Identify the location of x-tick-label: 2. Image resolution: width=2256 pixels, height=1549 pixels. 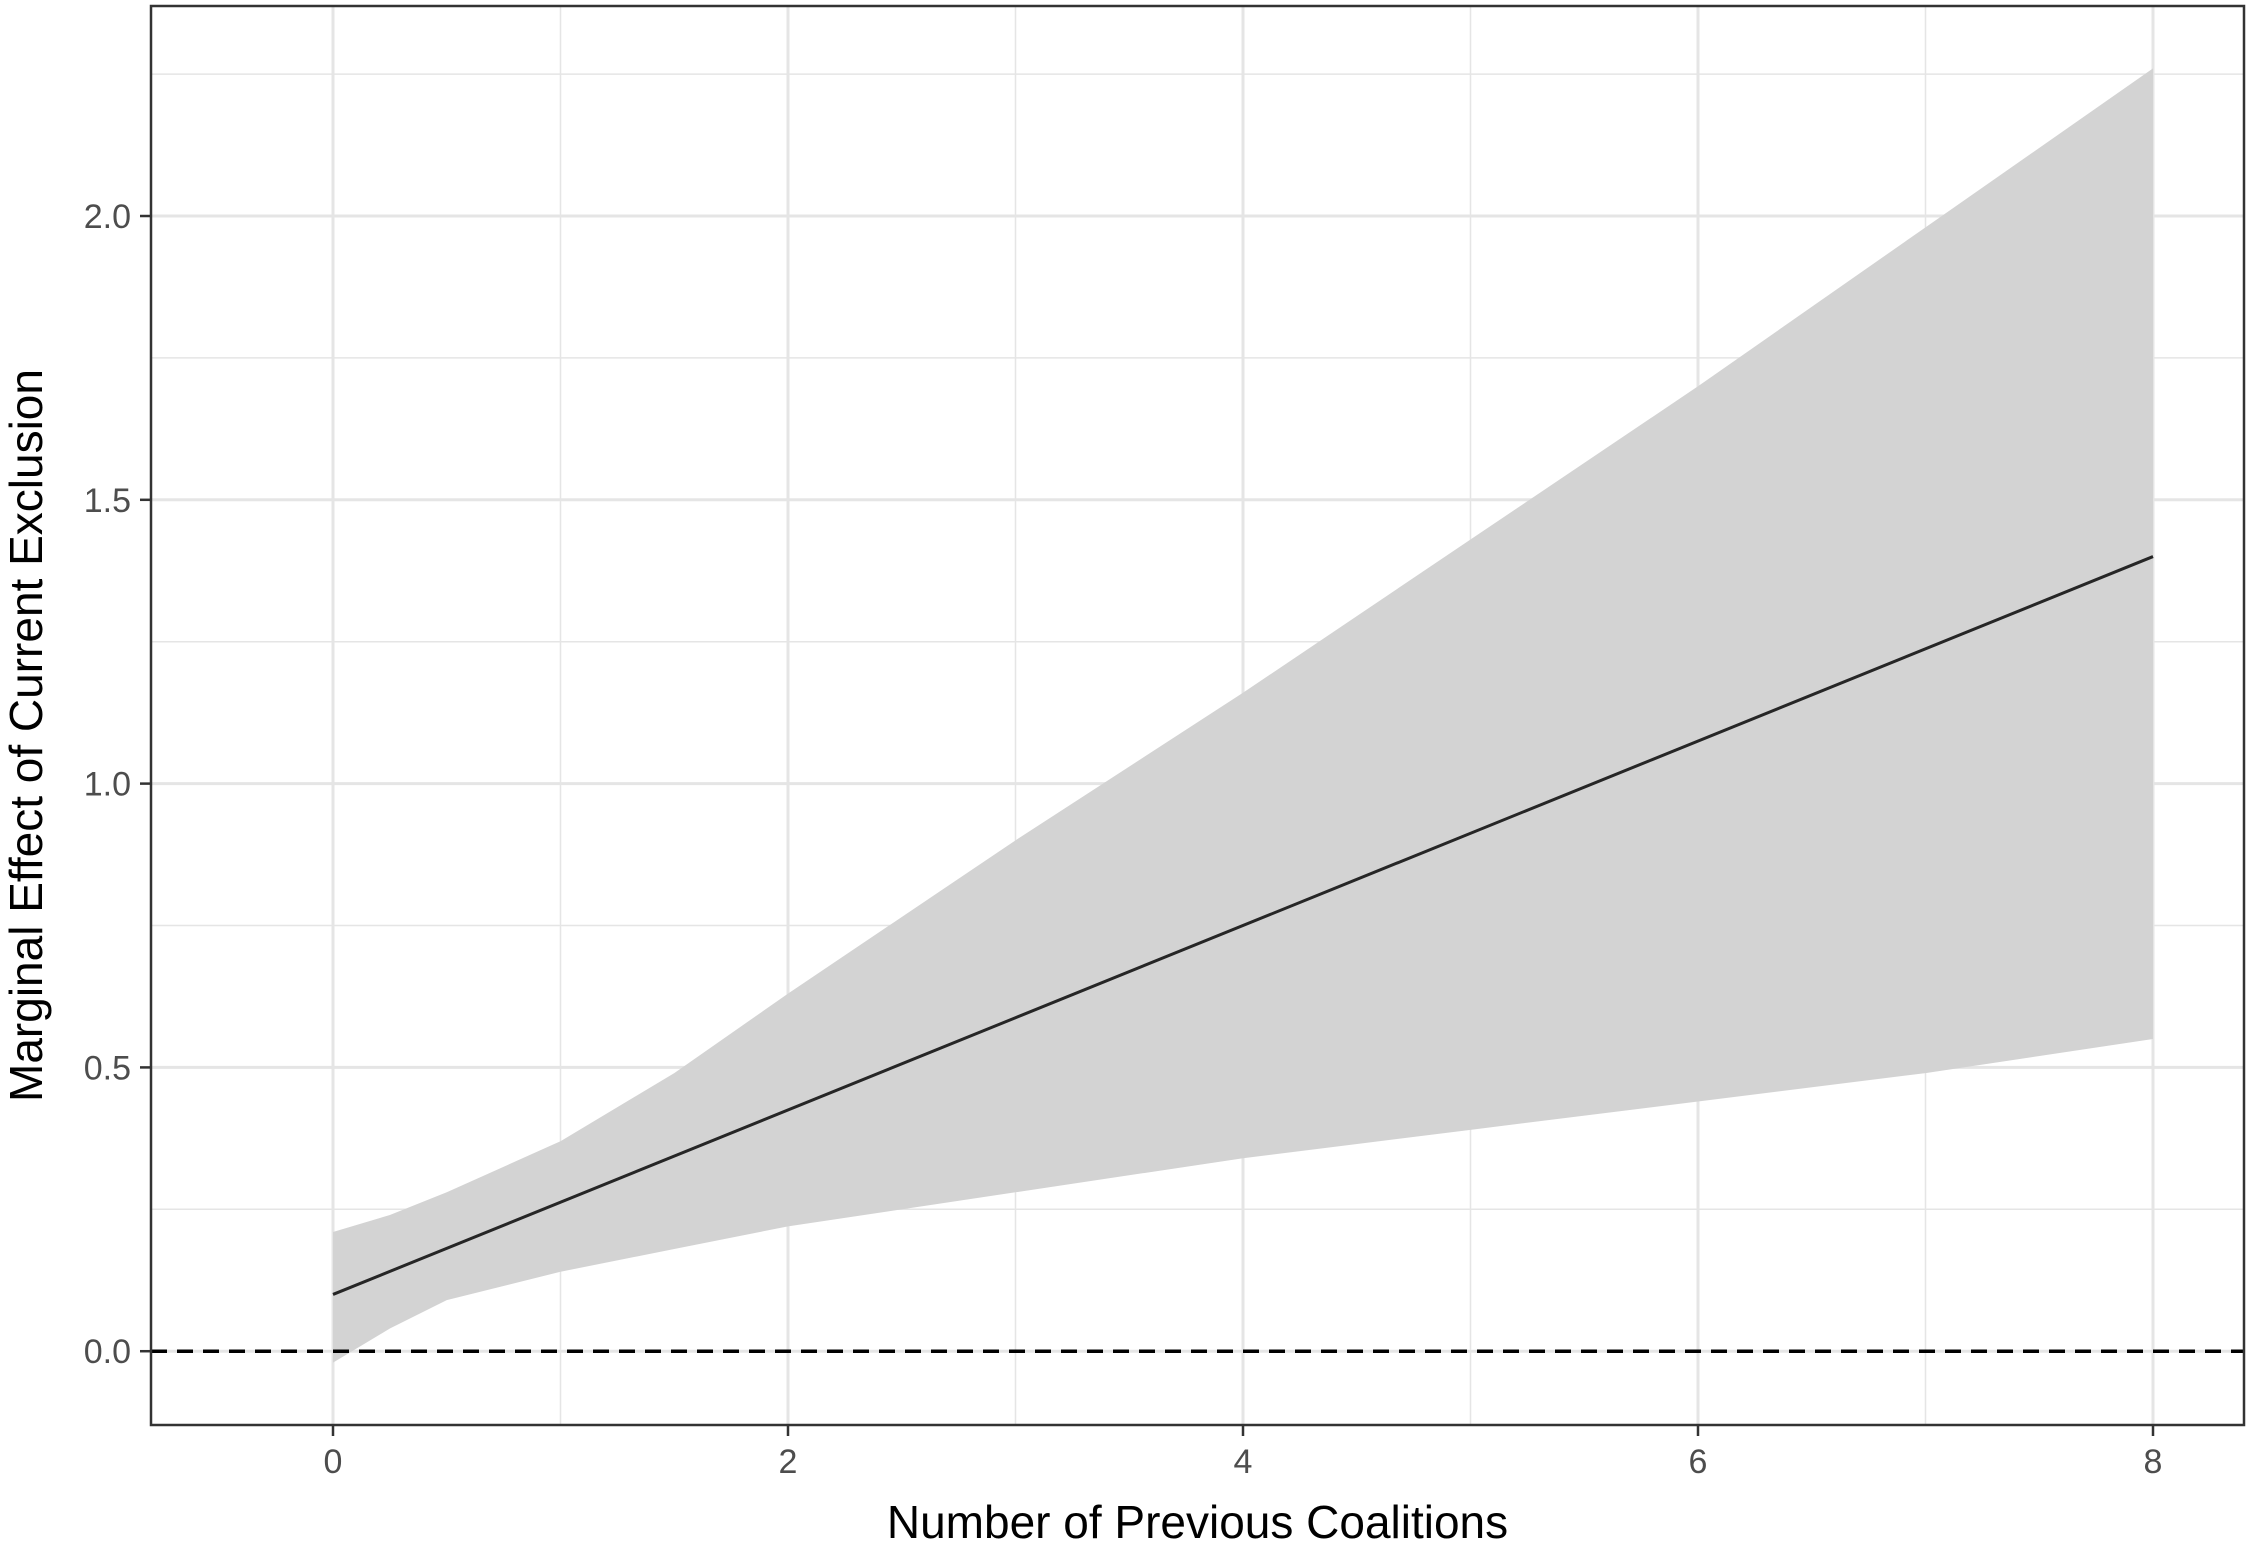
(788, 1462).